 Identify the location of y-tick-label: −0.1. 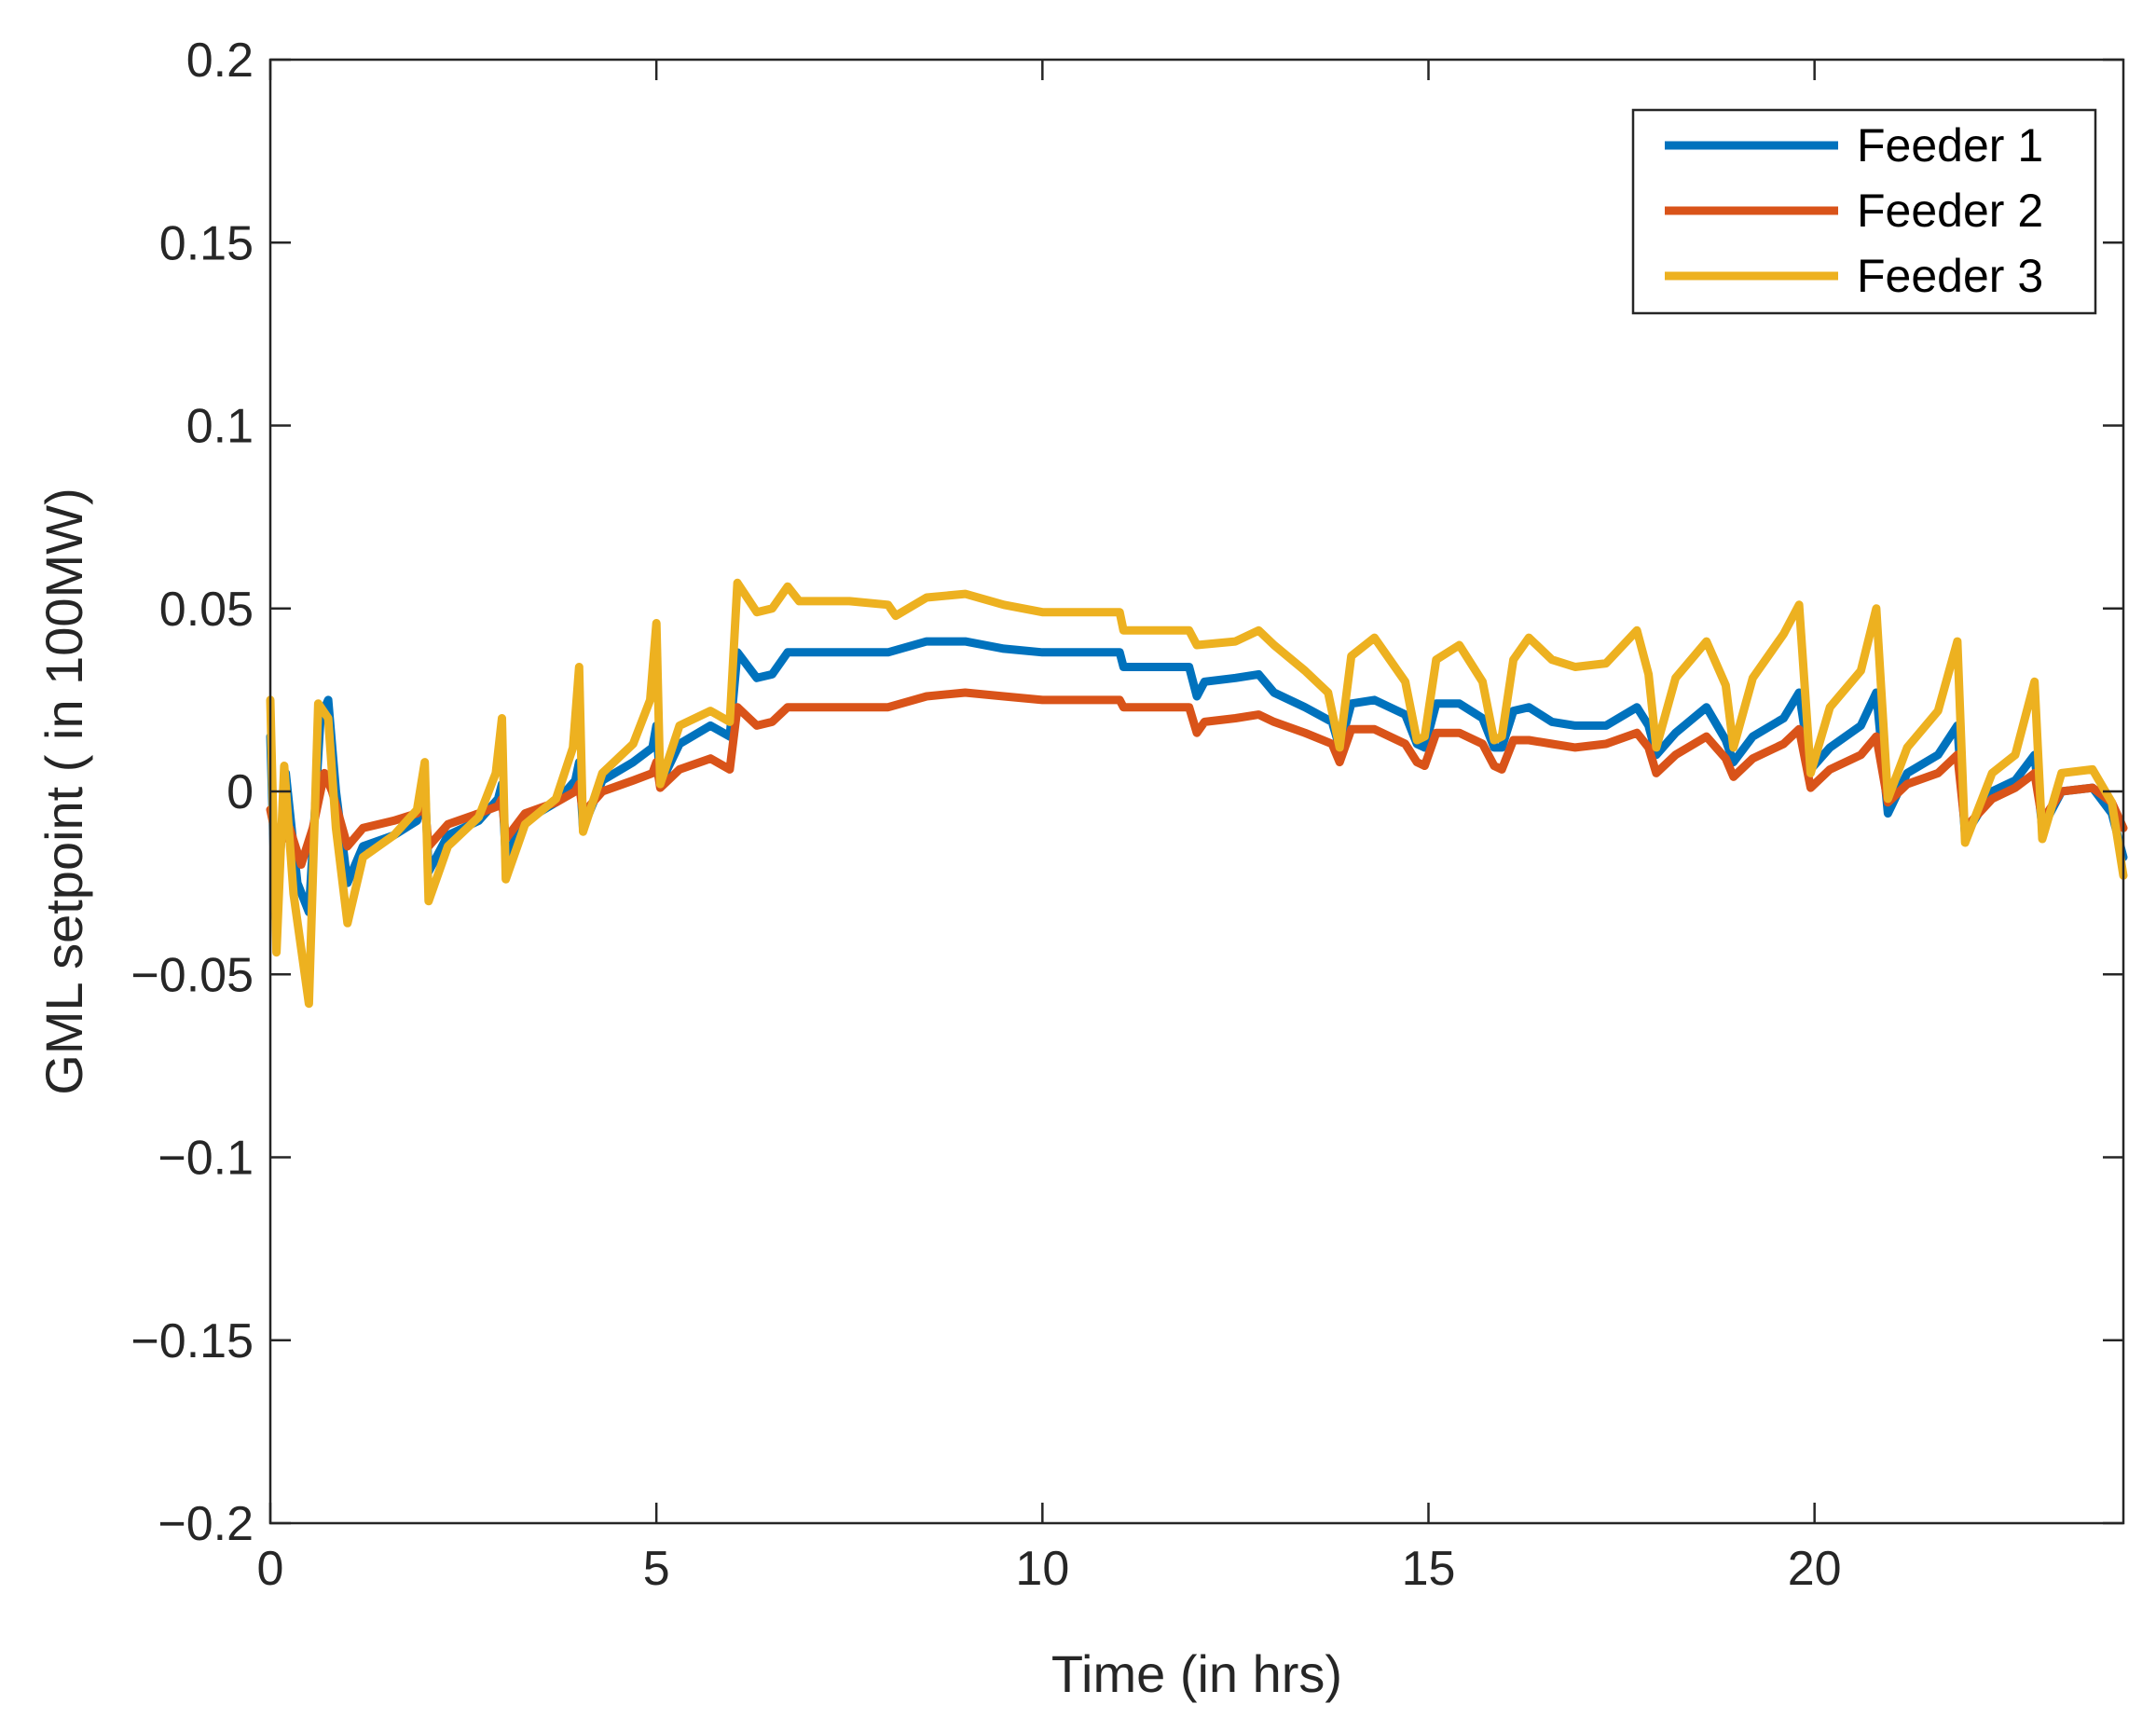
(206, 1159).